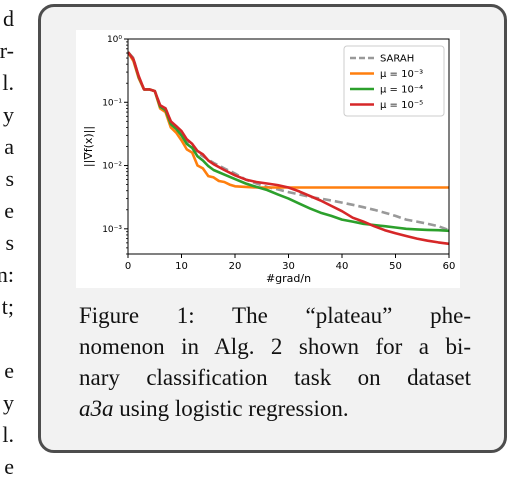  I want to click on y-tick-label: 10⁻², so click(112, 167).